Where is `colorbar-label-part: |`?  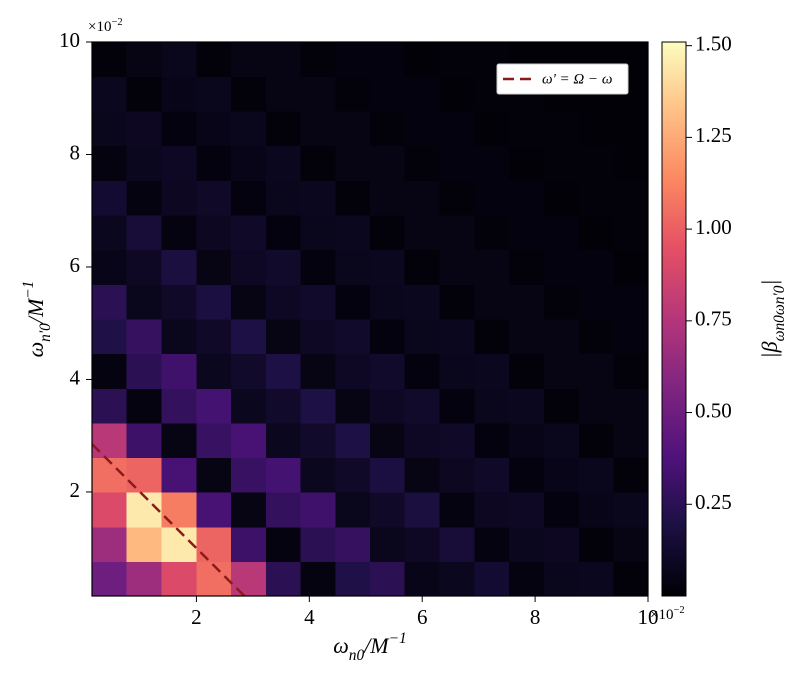
colorbar-label-part: | is located at coordinates (769, 283).